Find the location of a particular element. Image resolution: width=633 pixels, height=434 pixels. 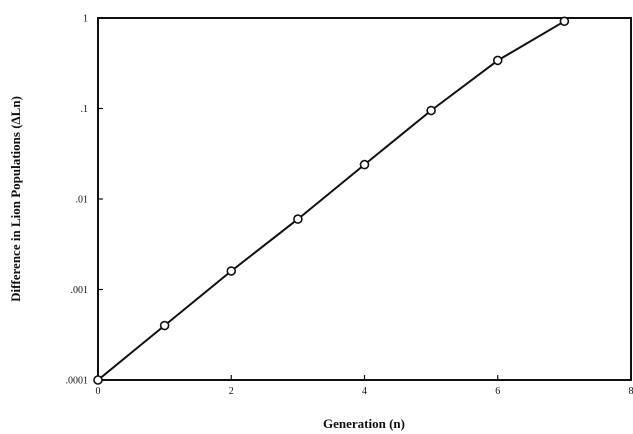

x-tick-label: 0 is located at coordinates (98, 391).